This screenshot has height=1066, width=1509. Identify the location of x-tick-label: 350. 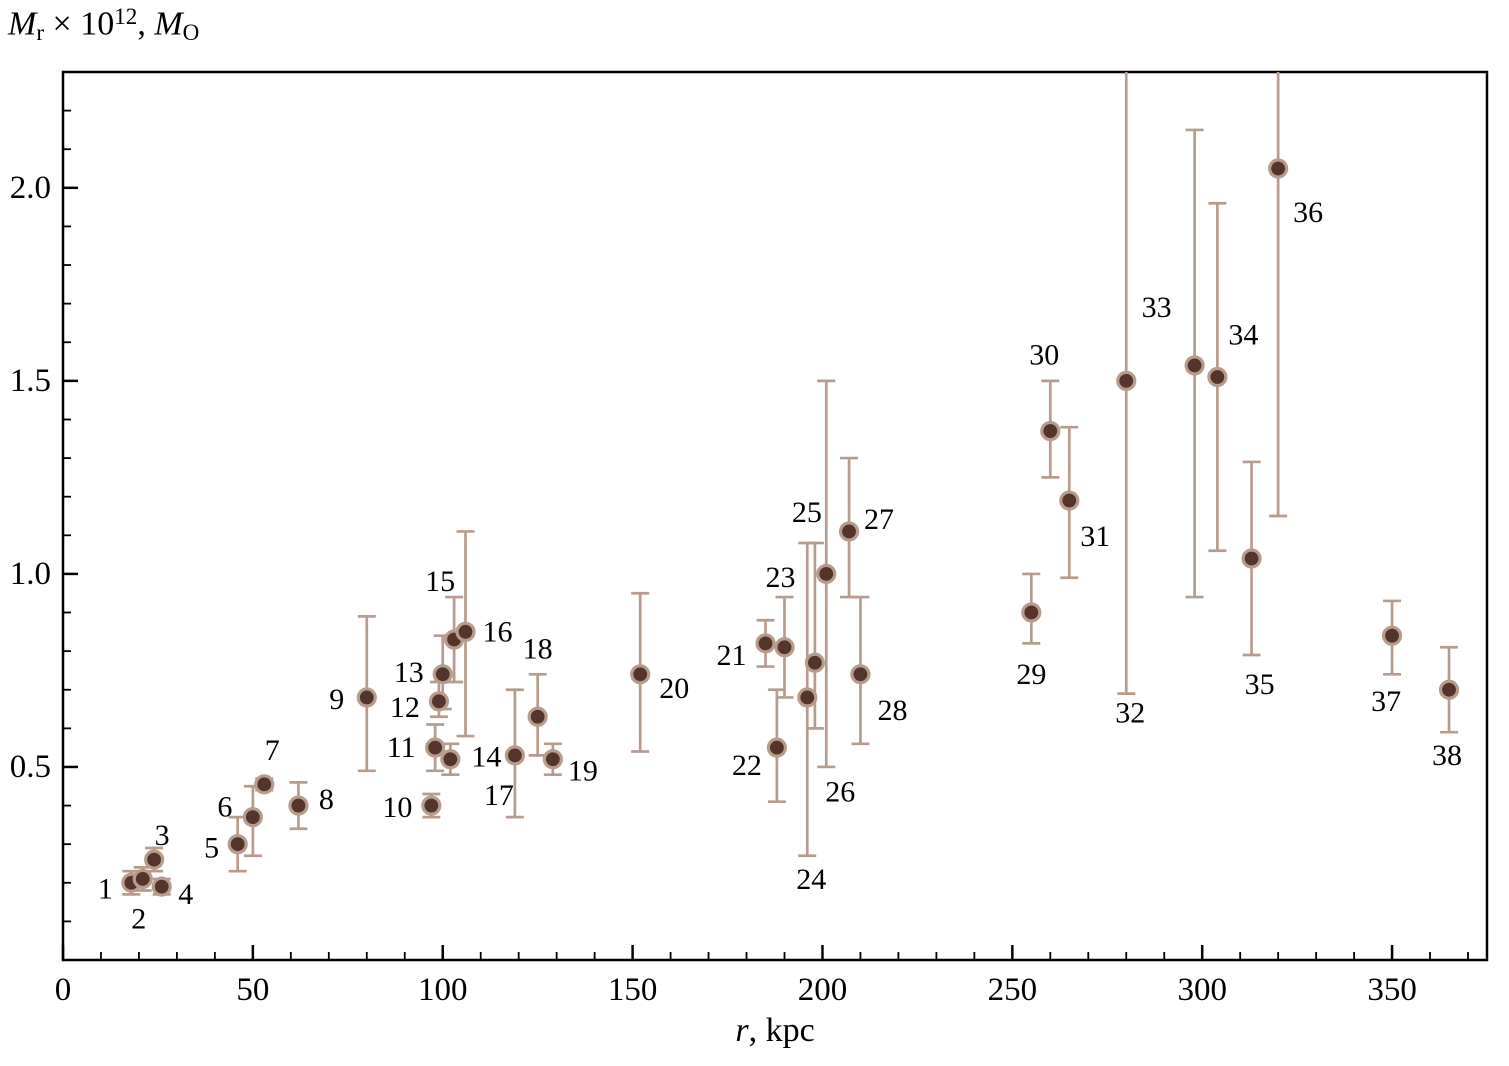
(1392, 990).